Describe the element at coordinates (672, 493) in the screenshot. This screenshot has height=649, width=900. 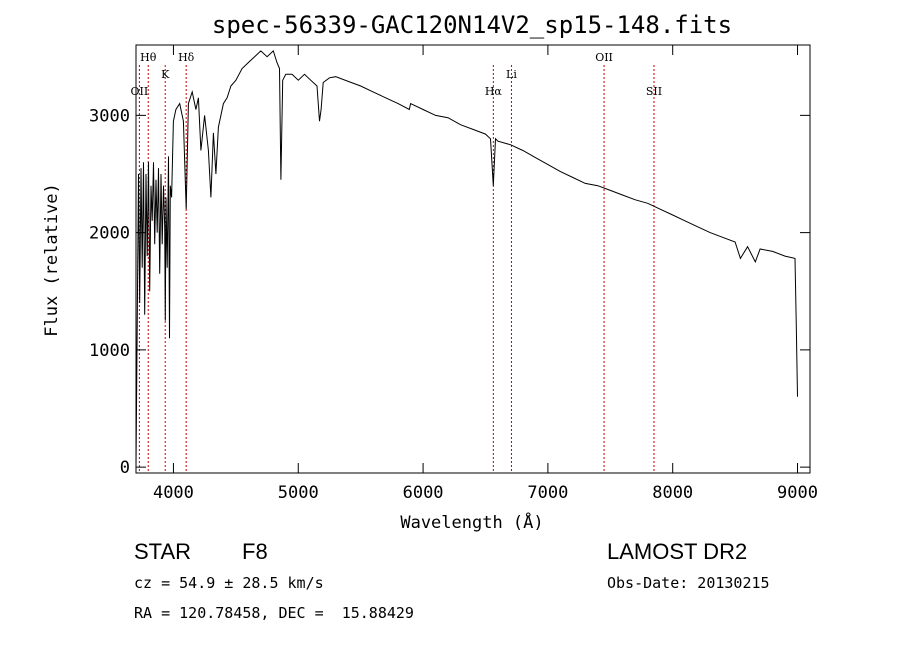
I see `x-tick-label: 8000` at that location.